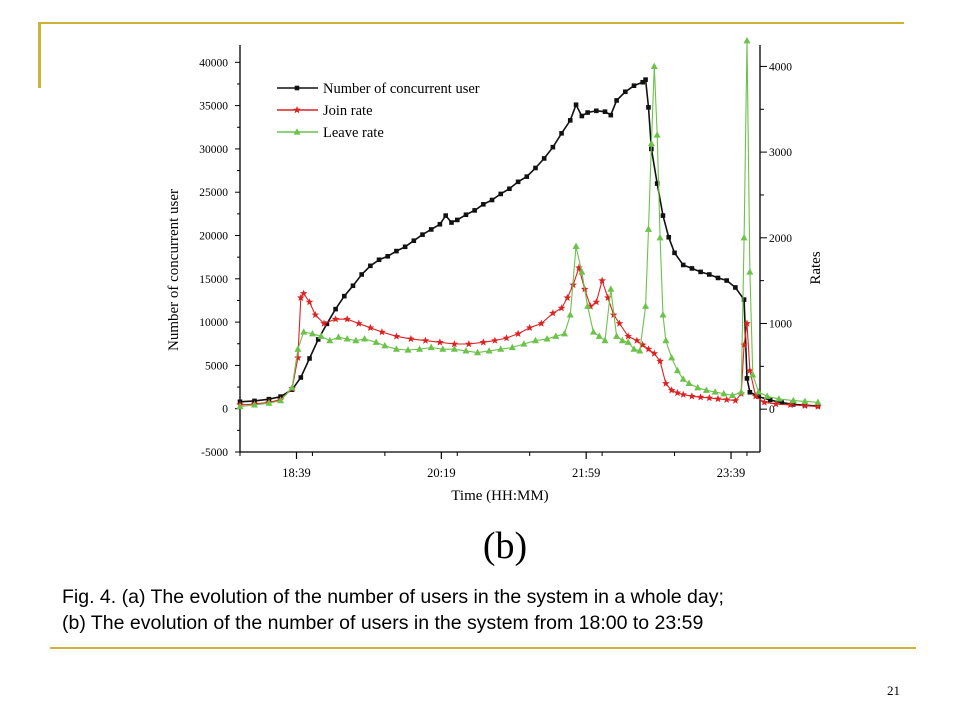 This screenshot has width=960, height=720. I want to click on figure-sub-label: (b), so click(505, 546).